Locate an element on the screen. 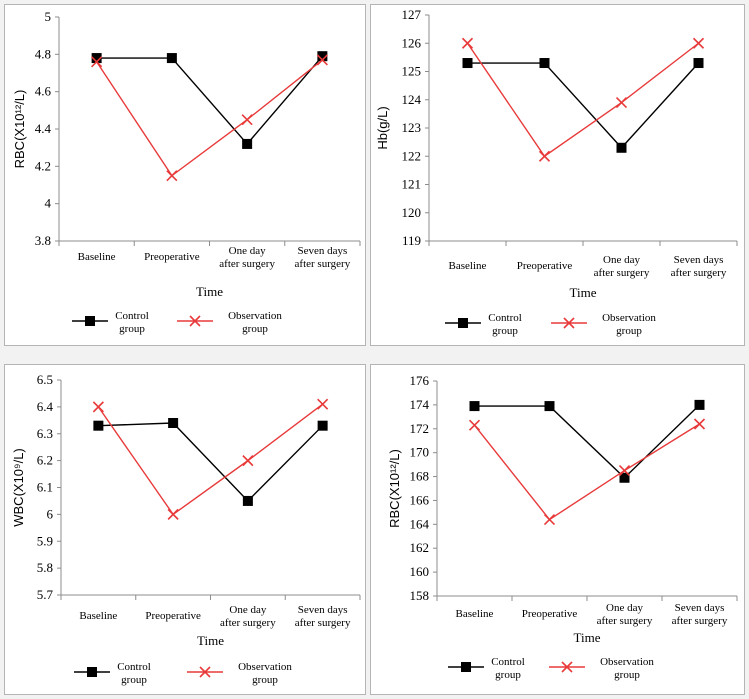 This screenshot has width=749, height=699. y-tick-label: 170 is located at coordinates (420, 452).